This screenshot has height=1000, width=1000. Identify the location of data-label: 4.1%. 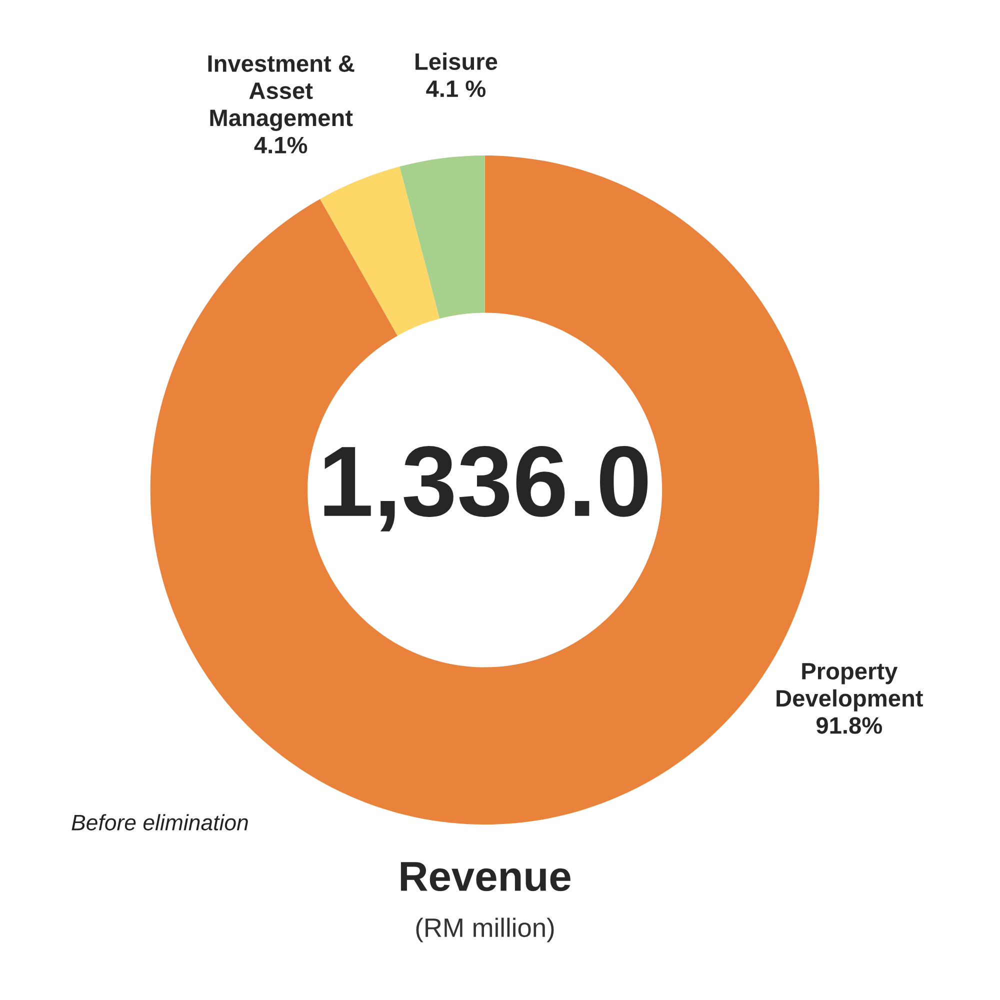
(281, 145).